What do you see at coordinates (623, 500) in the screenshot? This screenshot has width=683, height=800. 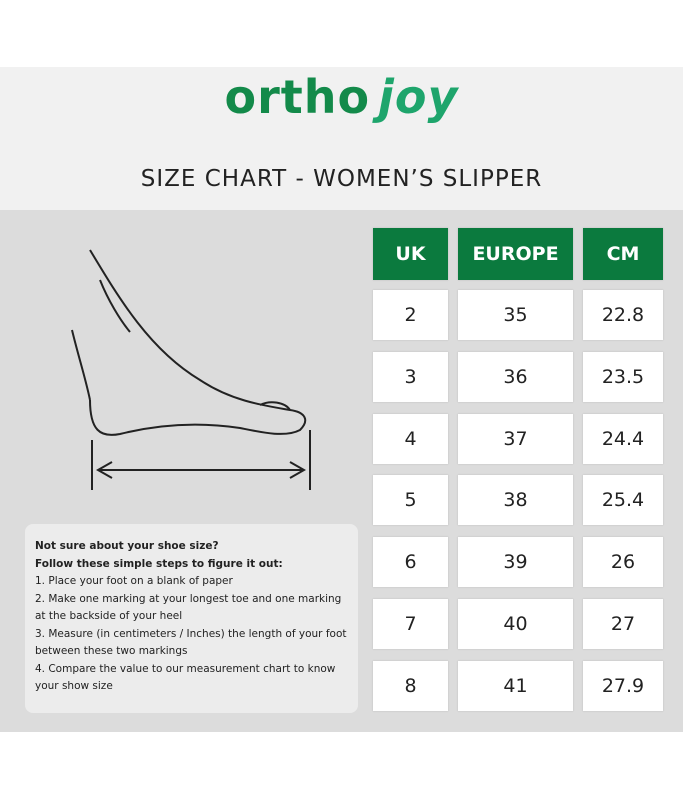 I see `table-cell: 25.4` at bounding box center [623, 500].